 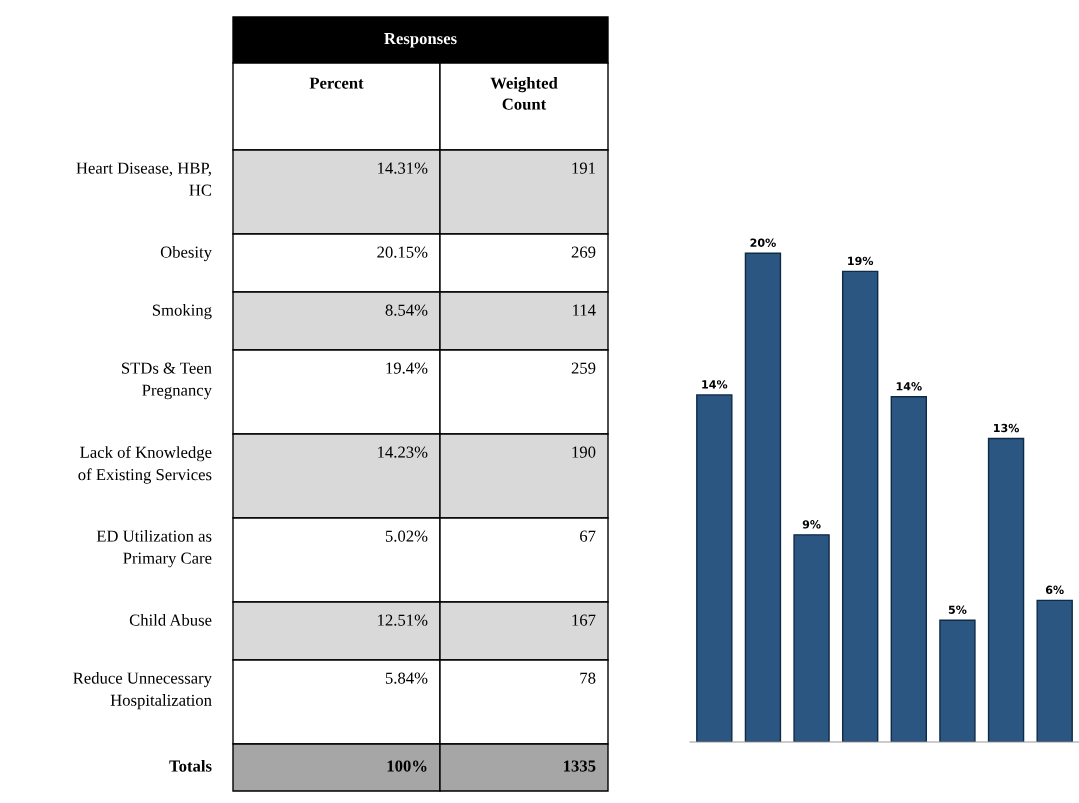 I want to click on text: Weighted Count, so click(x=524, y=93).